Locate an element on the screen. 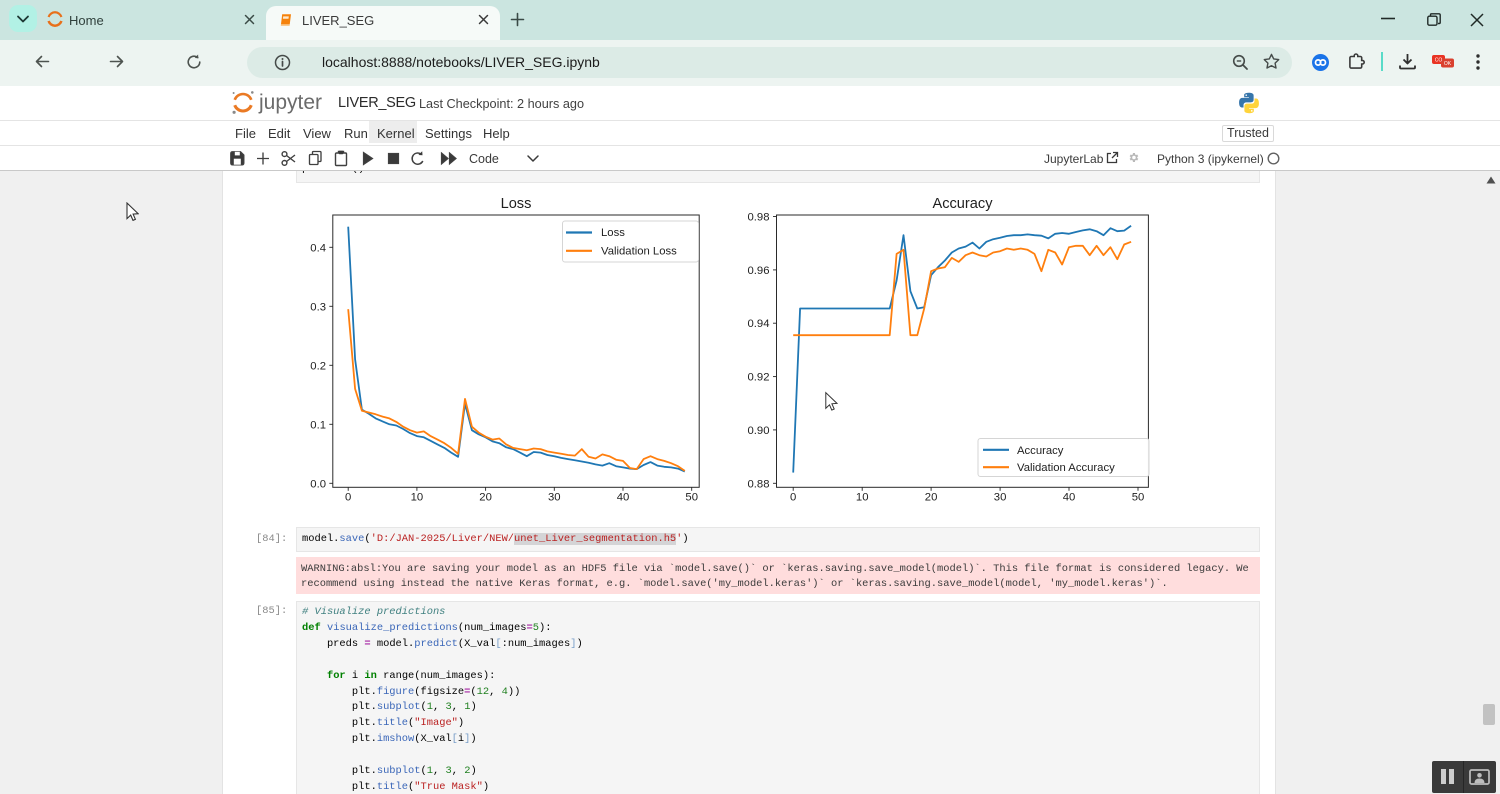  svg-text: 0.94 is located at coordinates (759, 324).